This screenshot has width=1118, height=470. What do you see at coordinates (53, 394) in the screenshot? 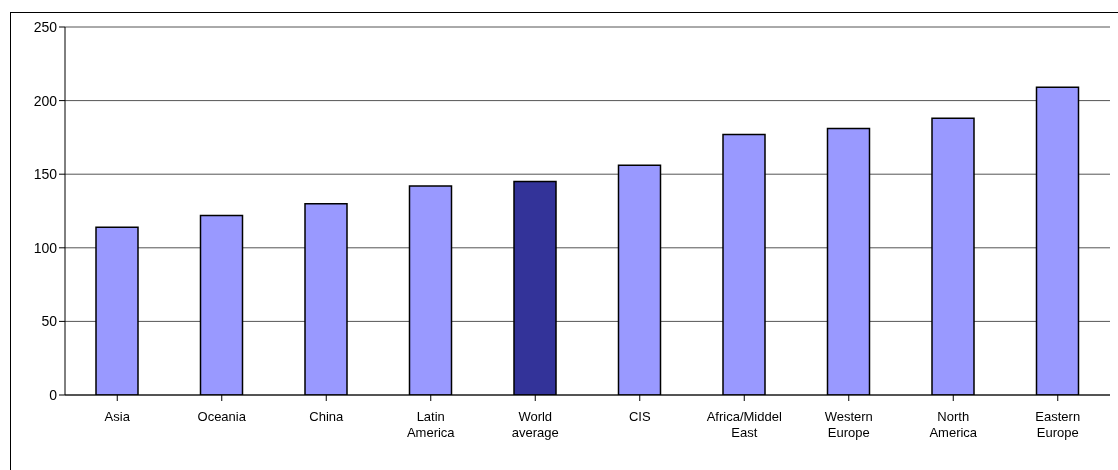
I see `y-tick-label: 0` at bounding box center [53, 394].